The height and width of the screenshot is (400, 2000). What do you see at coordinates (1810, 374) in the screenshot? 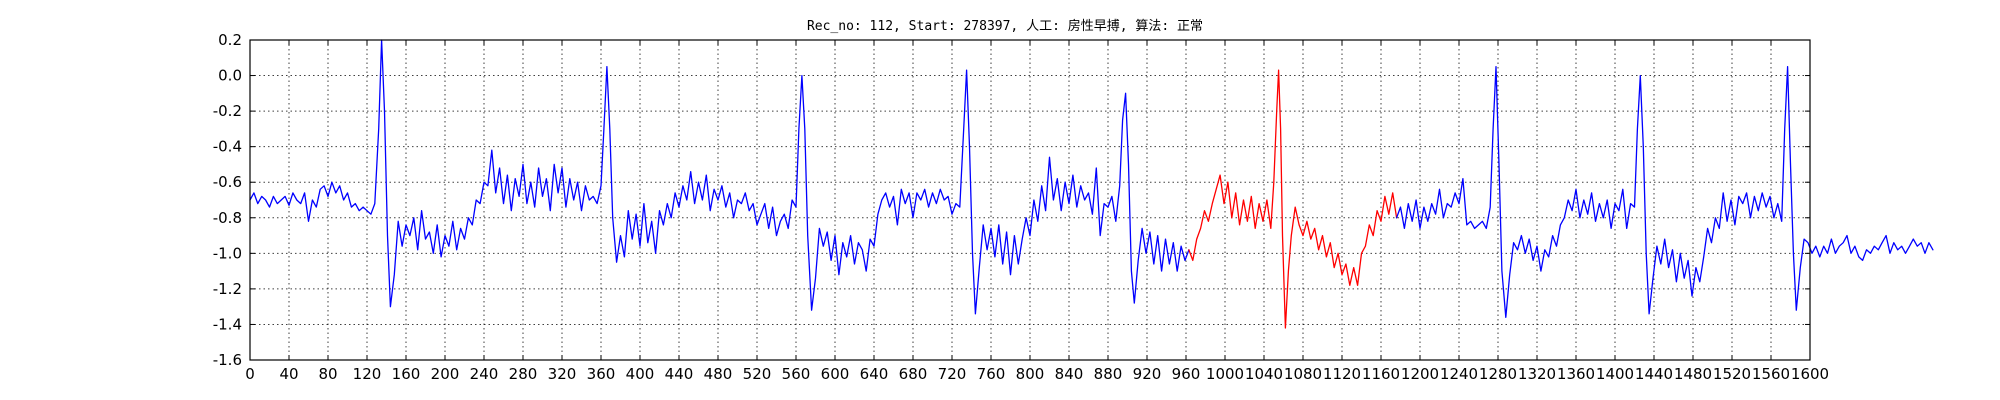
I see `x-tick-label: 1600` at bounding box center [1810, 374].